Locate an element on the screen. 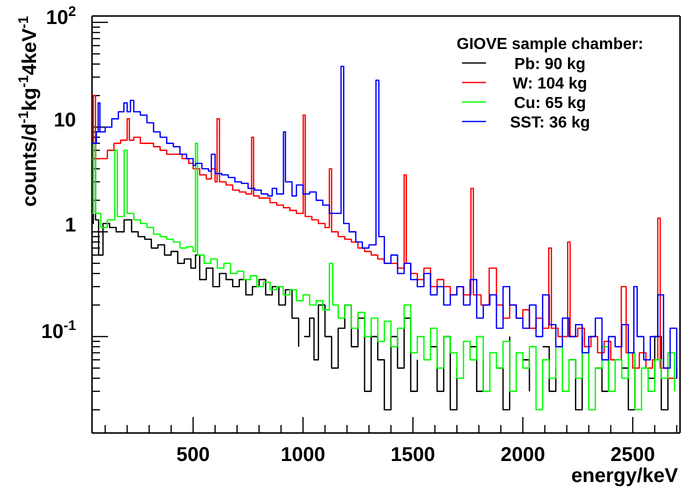  x-tick-label: 1000 is located at coordinates (303, 455).